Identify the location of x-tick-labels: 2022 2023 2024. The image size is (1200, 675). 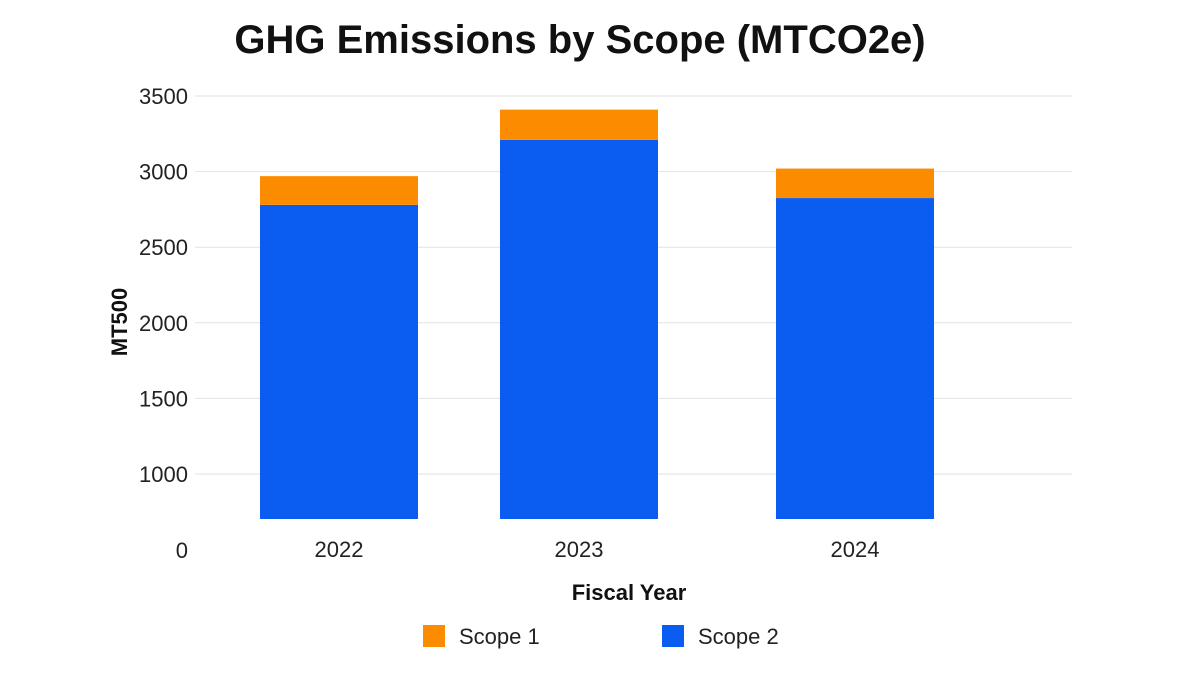
(597, 549).